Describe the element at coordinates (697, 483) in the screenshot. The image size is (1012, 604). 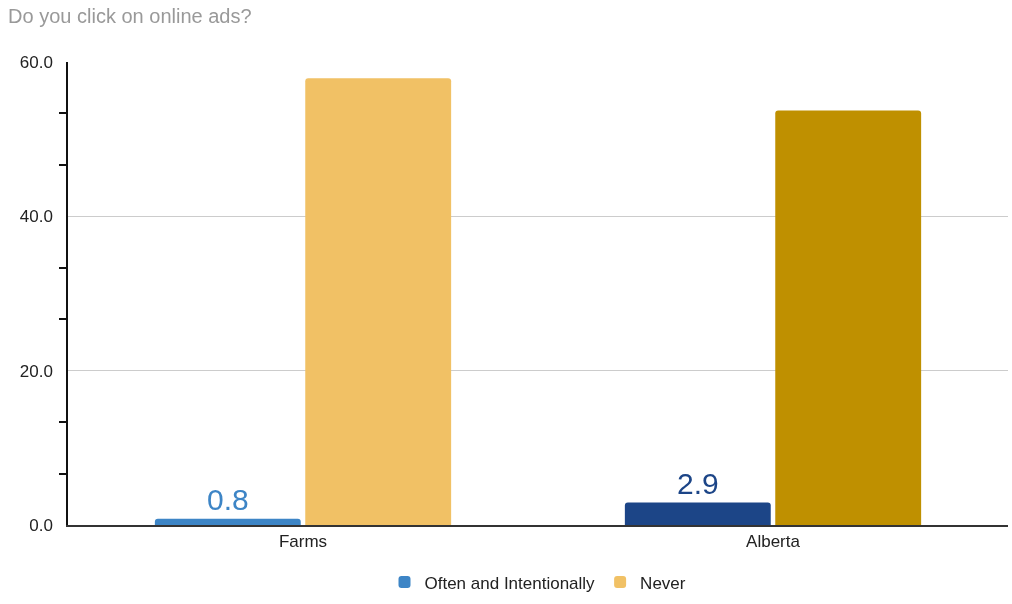
I see `data-label: 2.9` at that location.